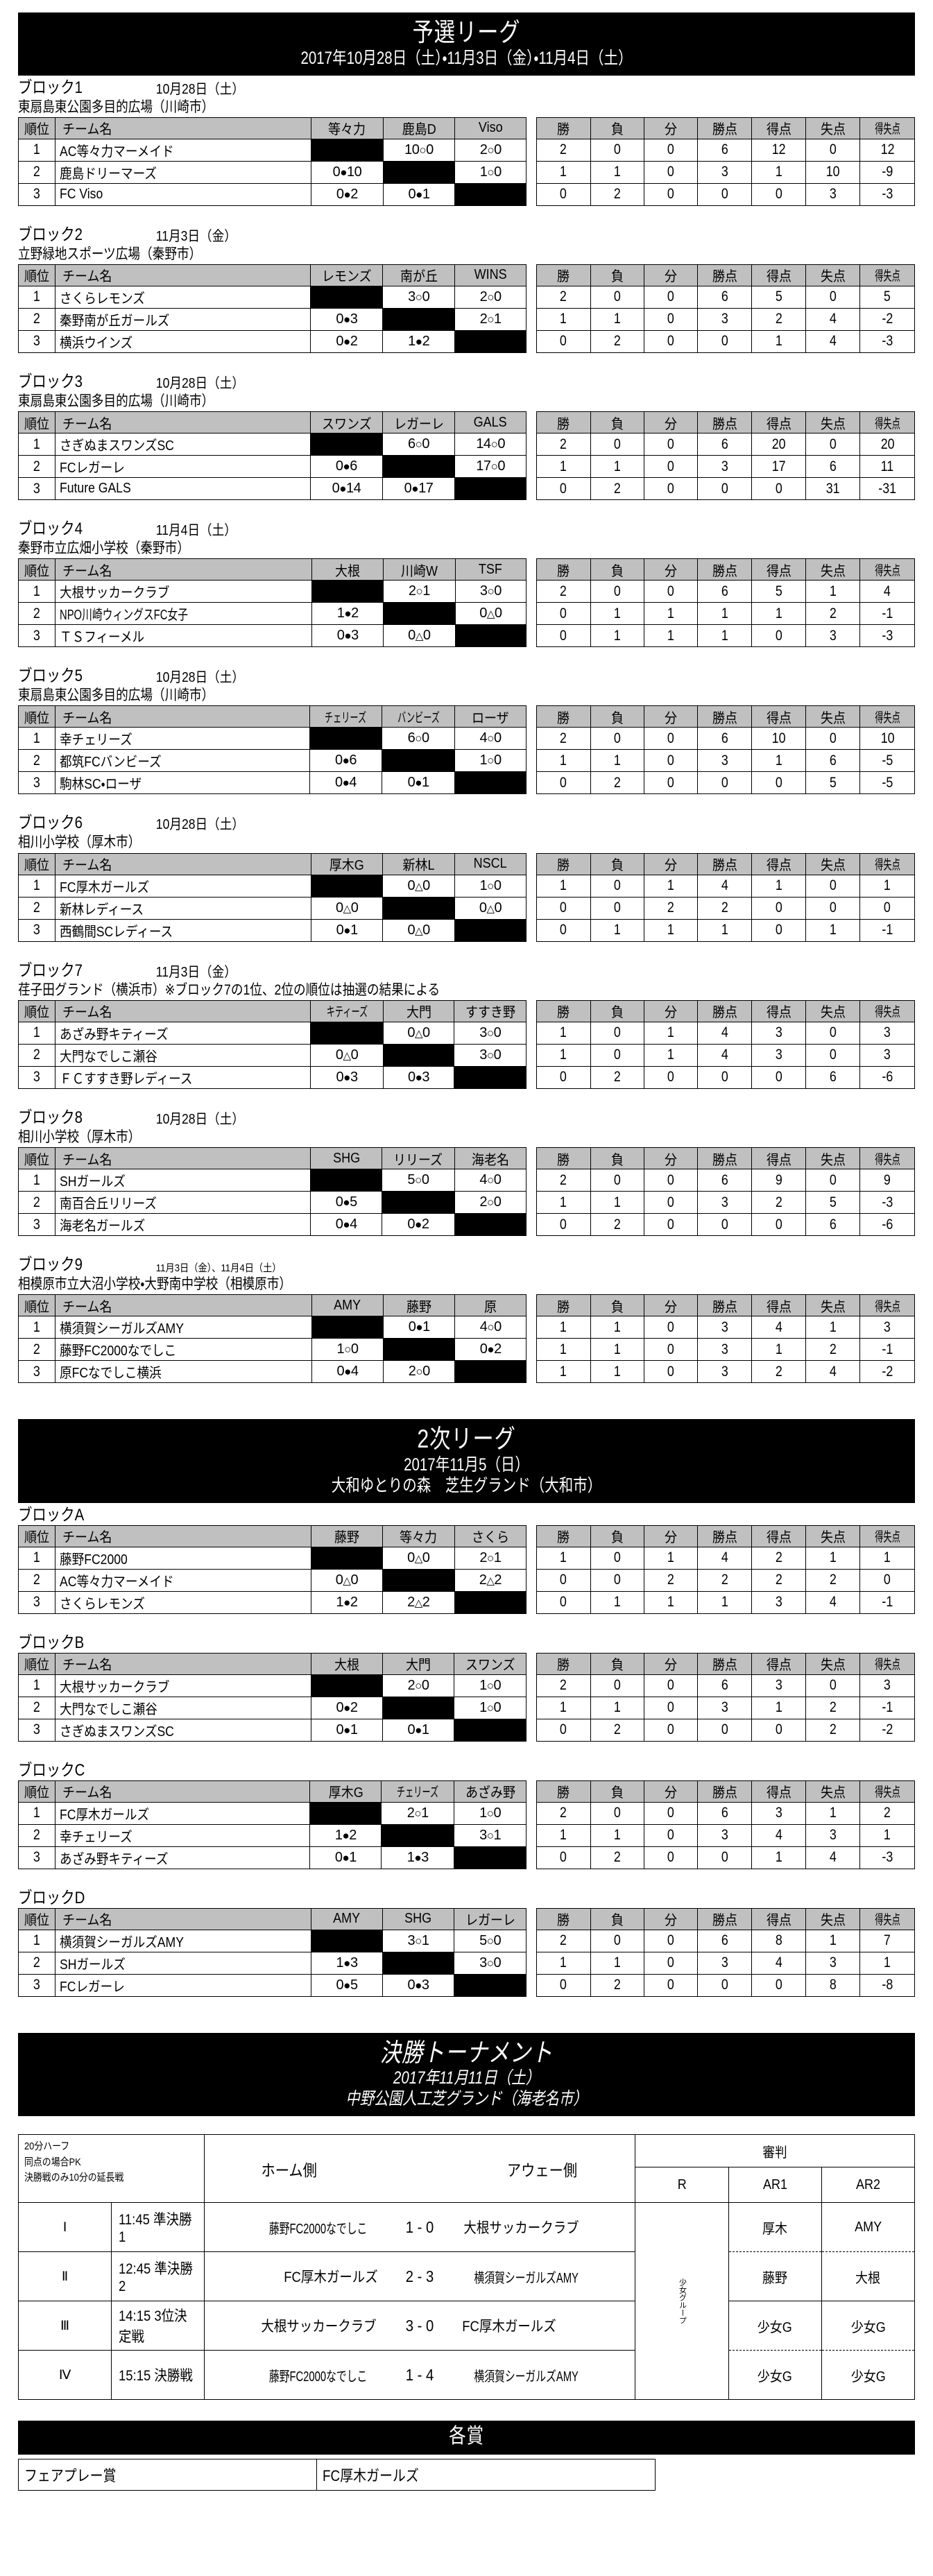 This screenshot has height=2576, width=933. Describe the element at coordinates (183, 1077) in the screenshot. I see `cell-team-name: ＦＣすすき野レディース` at that location.